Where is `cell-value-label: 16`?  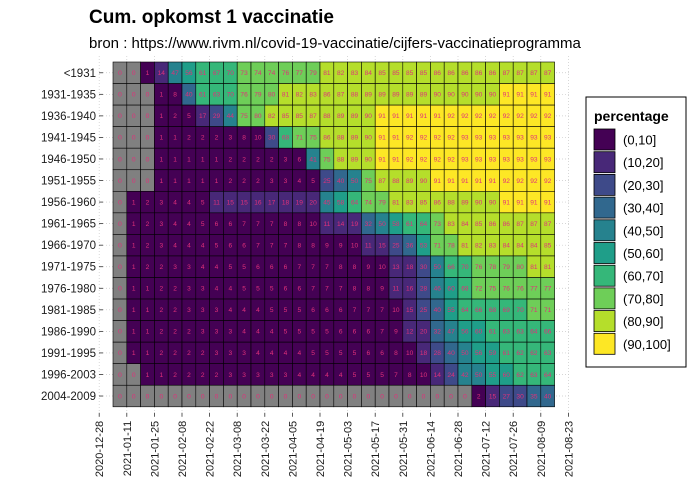 cell-value-label: 16 is located at coordinates (258, 202).